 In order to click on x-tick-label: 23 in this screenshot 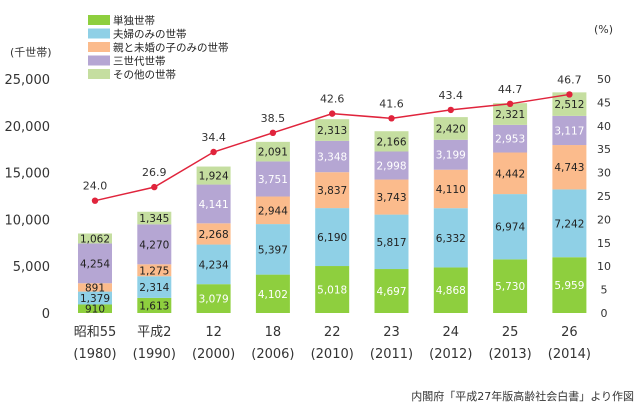, I will do `click(391, 332)`.